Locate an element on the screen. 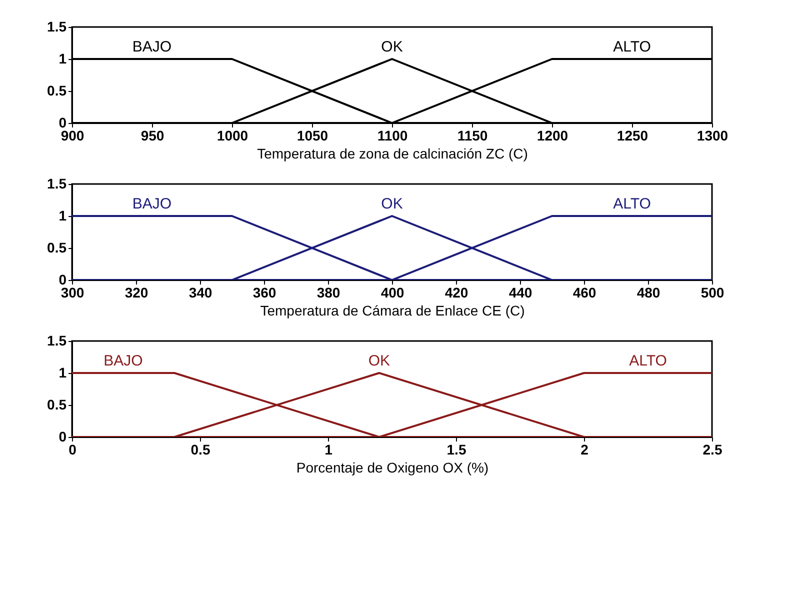  x-tick-label: 460 is located at coordinates (584, 292).